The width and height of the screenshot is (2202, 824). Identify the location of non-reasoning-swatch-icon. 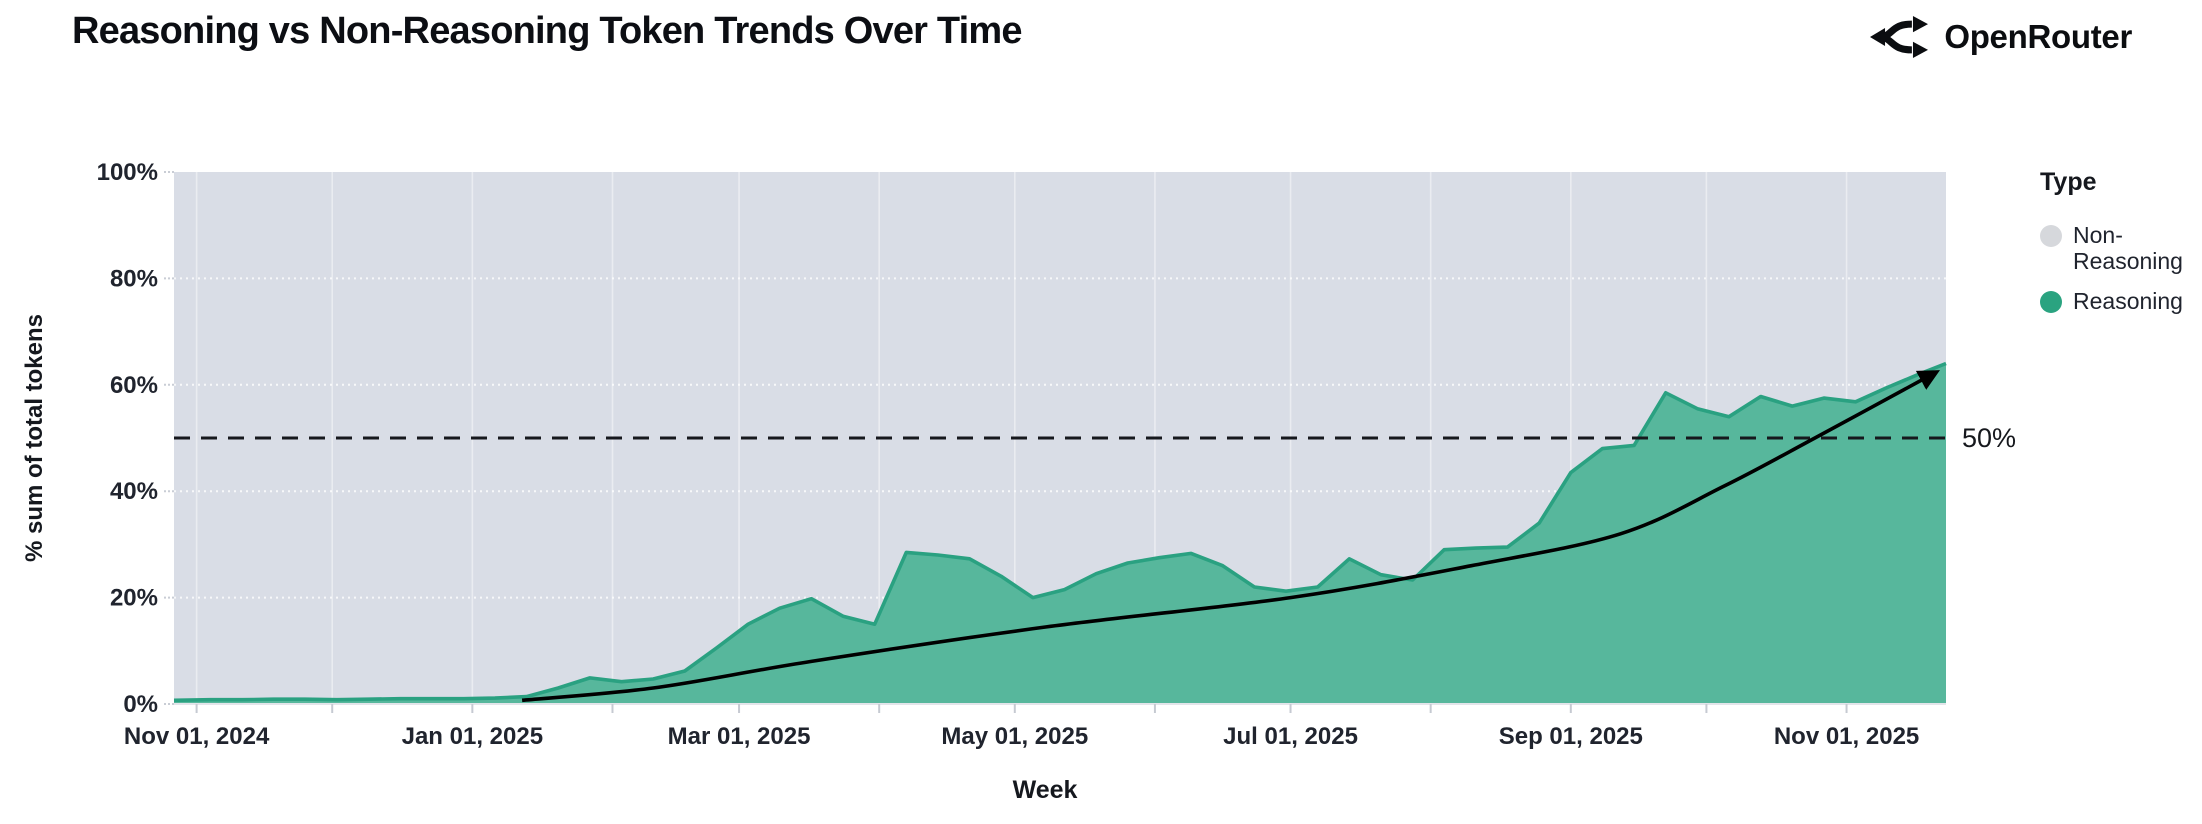
(2051, 236).